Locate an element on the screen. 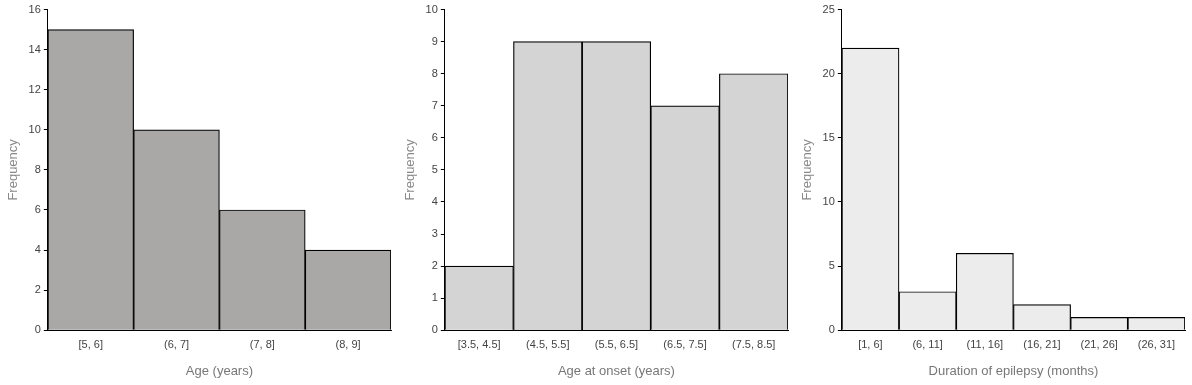  y-tick-label: 12 is located at coordinates (34, 88).